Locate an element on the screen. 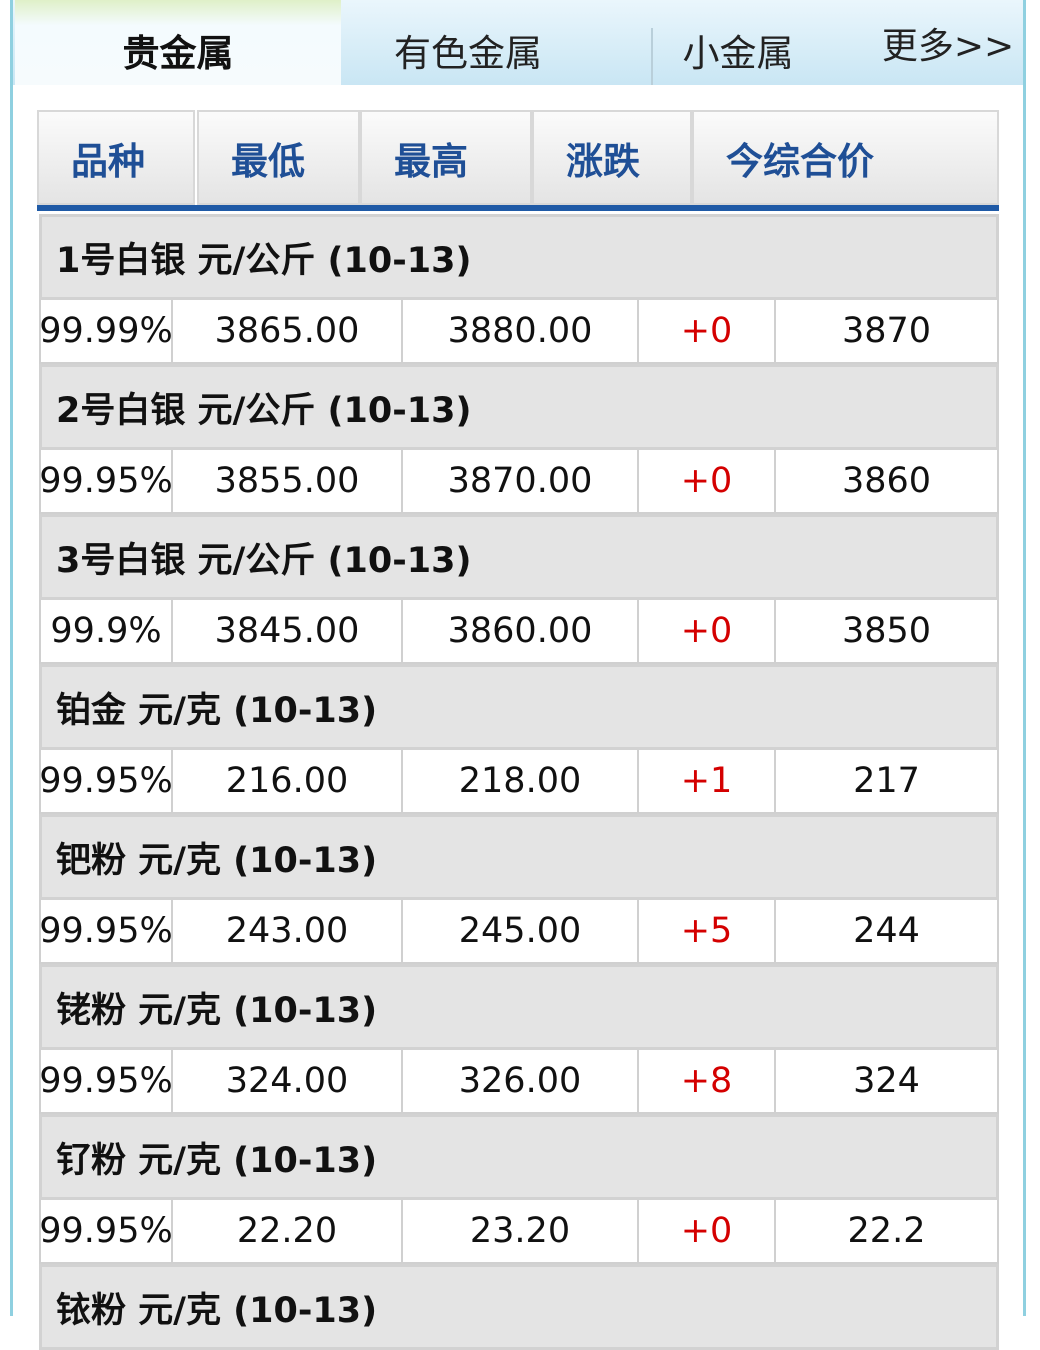 This screenshot has height=1350, width=1040. table-row: 99.95% 22.20 23.20 +0 22.2 is located at coordinates (519, 1232).